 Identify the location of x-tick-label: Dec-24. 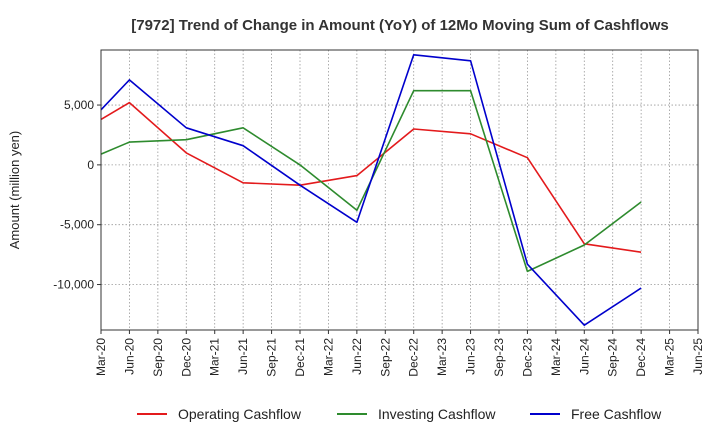
(641, 357).